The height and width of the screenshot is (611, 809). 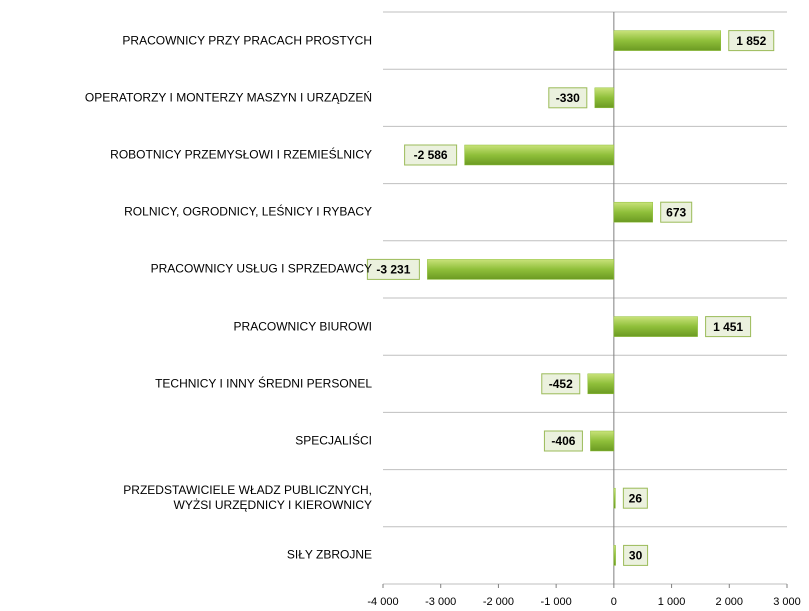 I want to click on x-tick-label: 2 000, so click(x=730, y=602).